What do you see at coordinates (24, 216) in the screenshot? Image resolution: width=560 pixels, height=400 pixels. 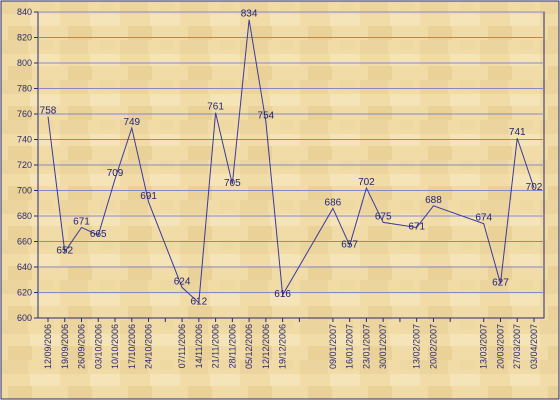 I see `y-tick-label: 680` at bounding box center [24, 216].